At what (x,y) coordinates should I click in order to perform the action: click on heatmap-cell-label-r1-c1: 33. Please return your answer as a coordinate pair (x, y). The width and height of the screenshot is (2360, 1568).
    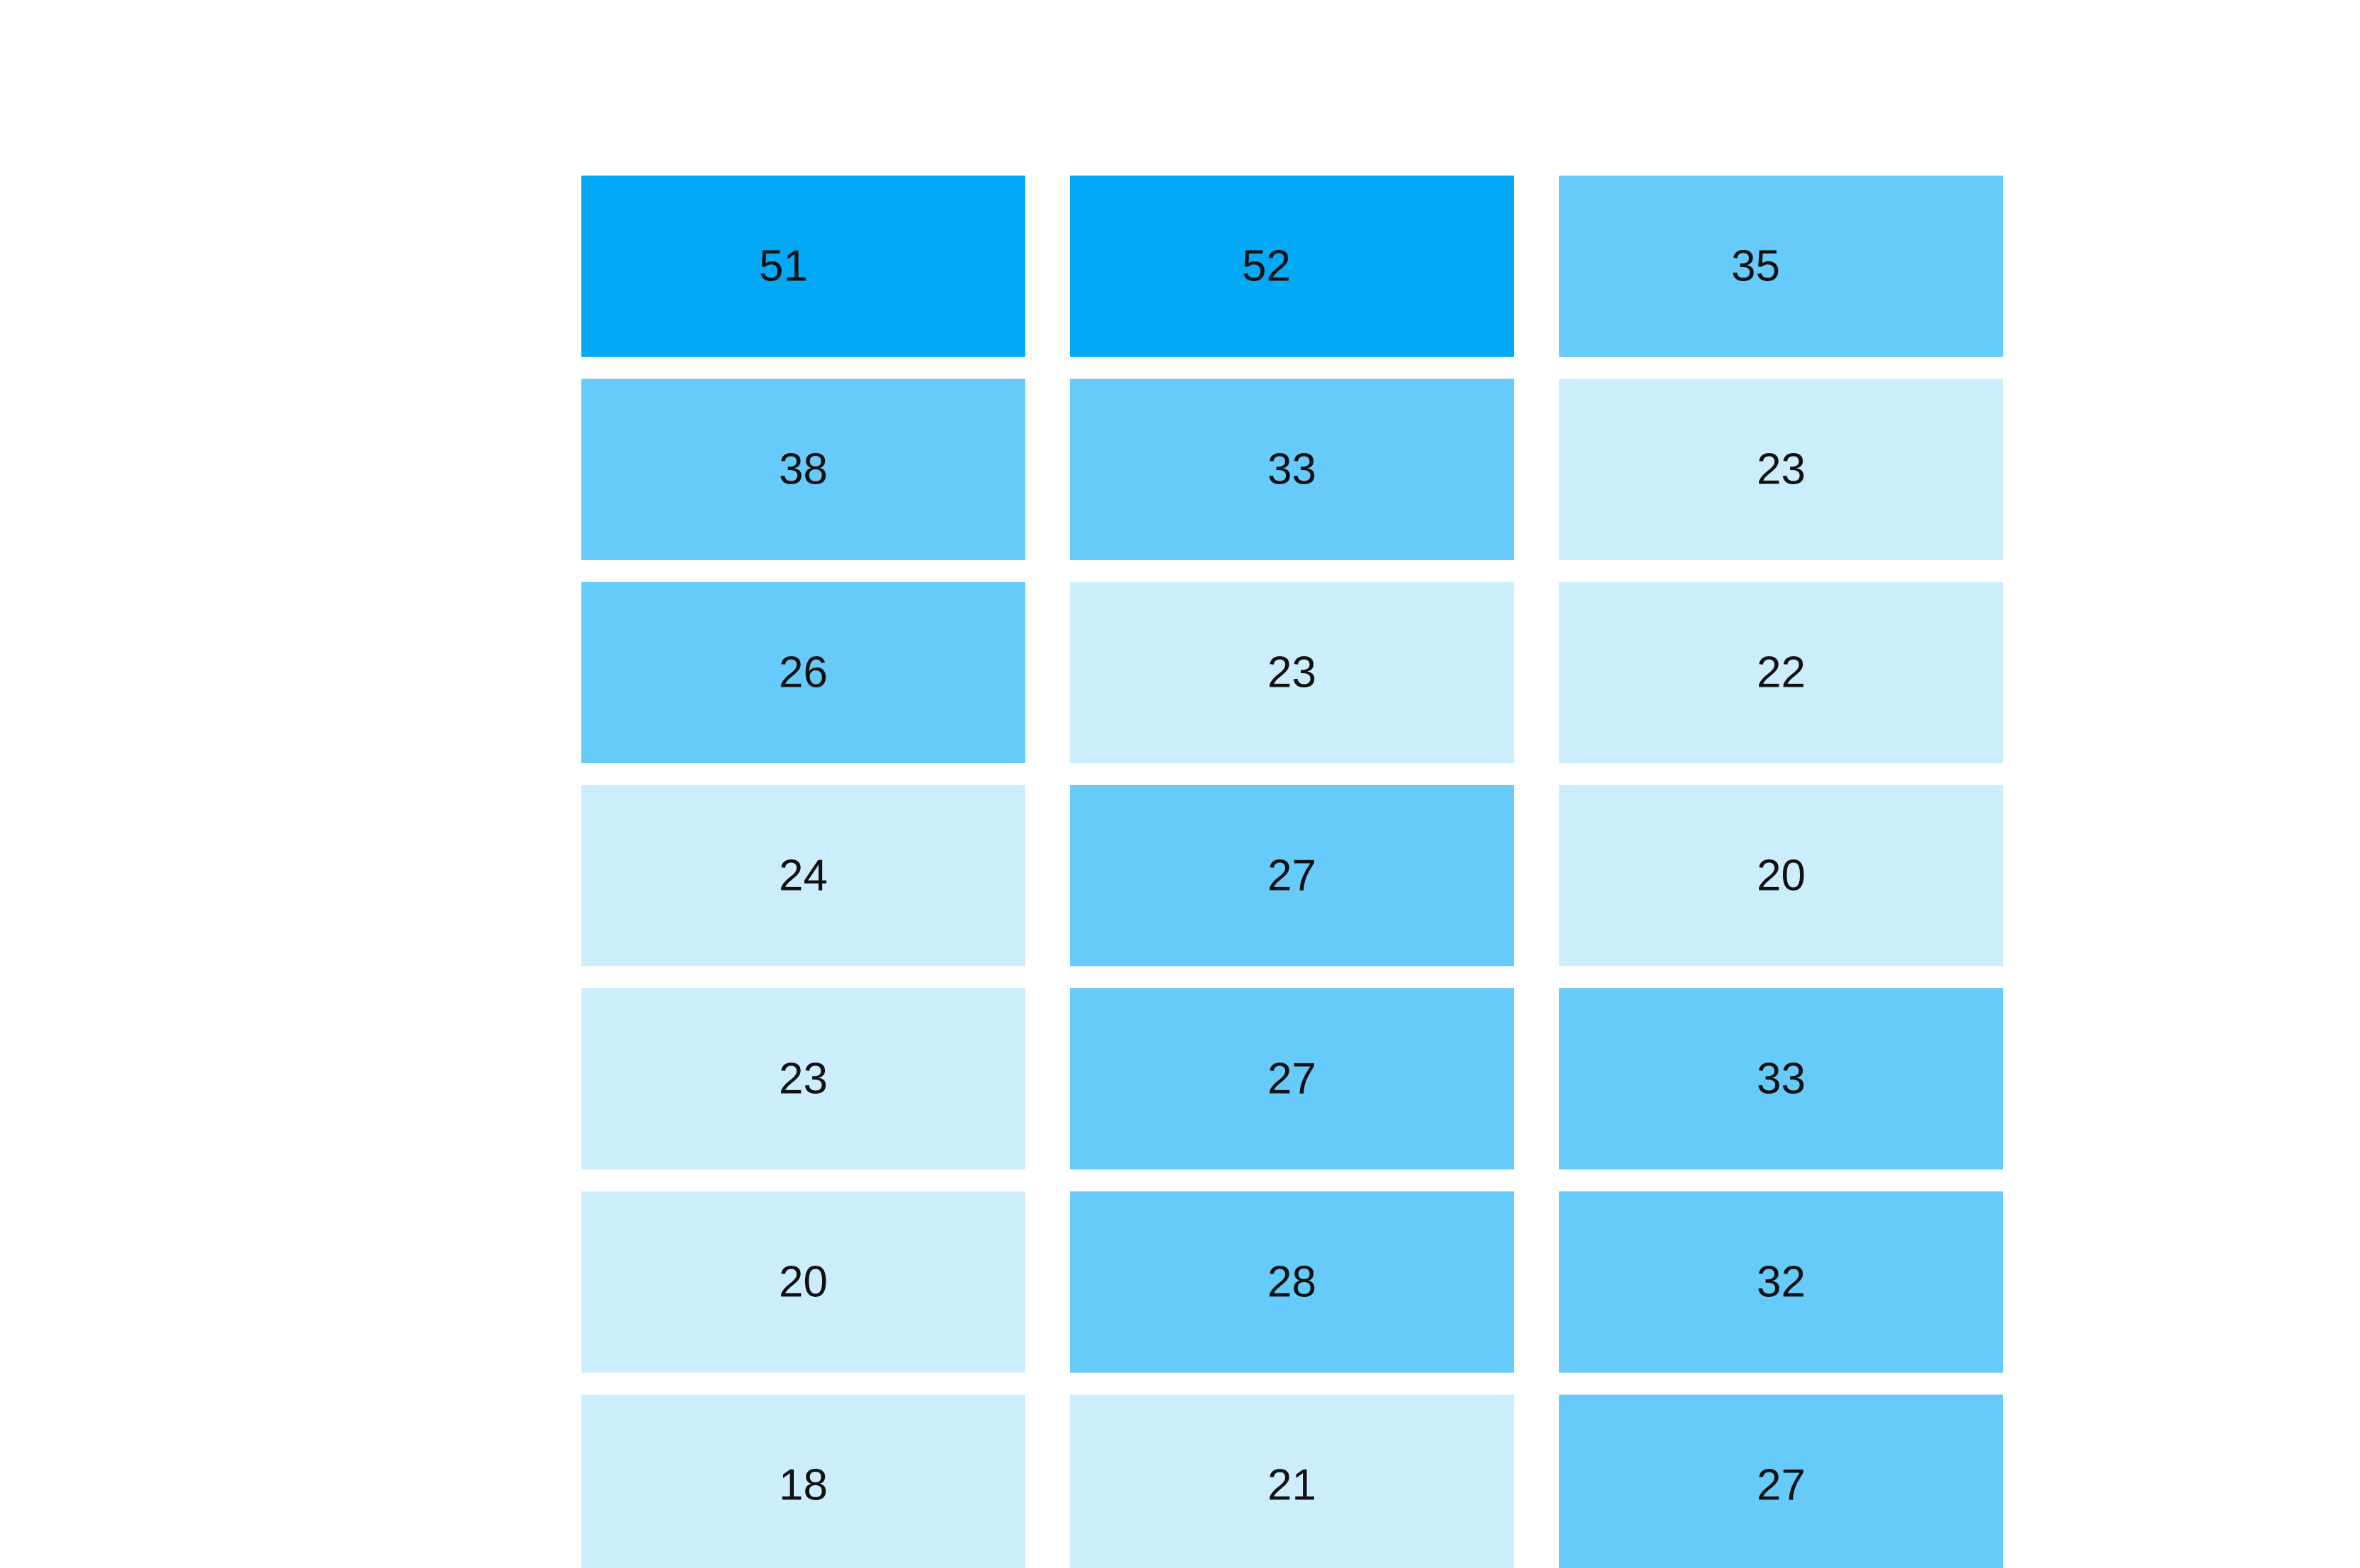
    Looking at the image, I should click on (1291, 469).